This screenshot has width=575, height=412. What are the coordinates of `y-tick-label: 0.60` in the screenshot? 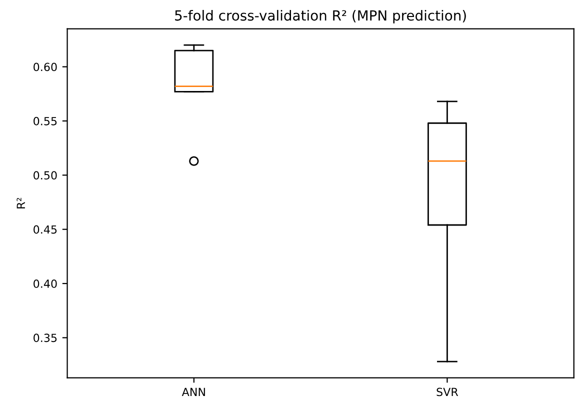 It's located at (45, 67).